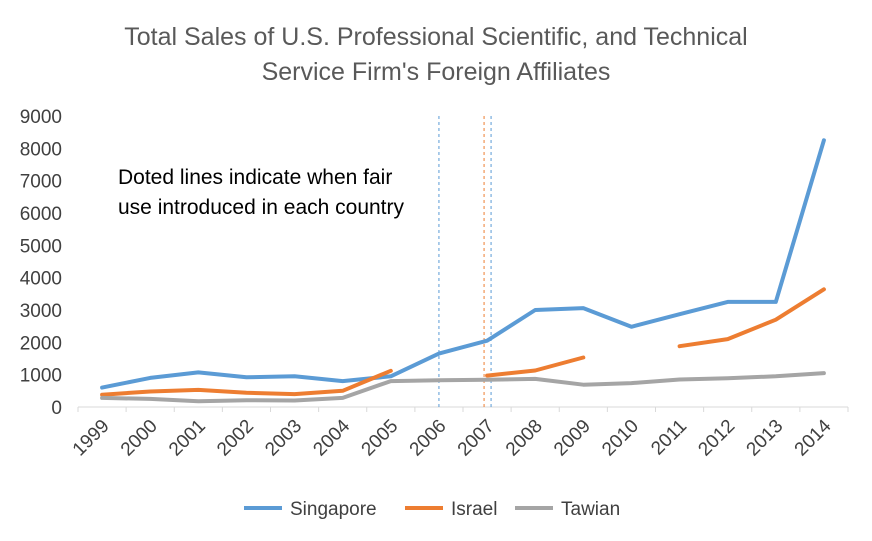 This screenshot has height=541, width=872. What do you see at coordinates (91, 438) in the screenshot?
I see `x-tick-label: 1999` at bounding box center [91, 438].